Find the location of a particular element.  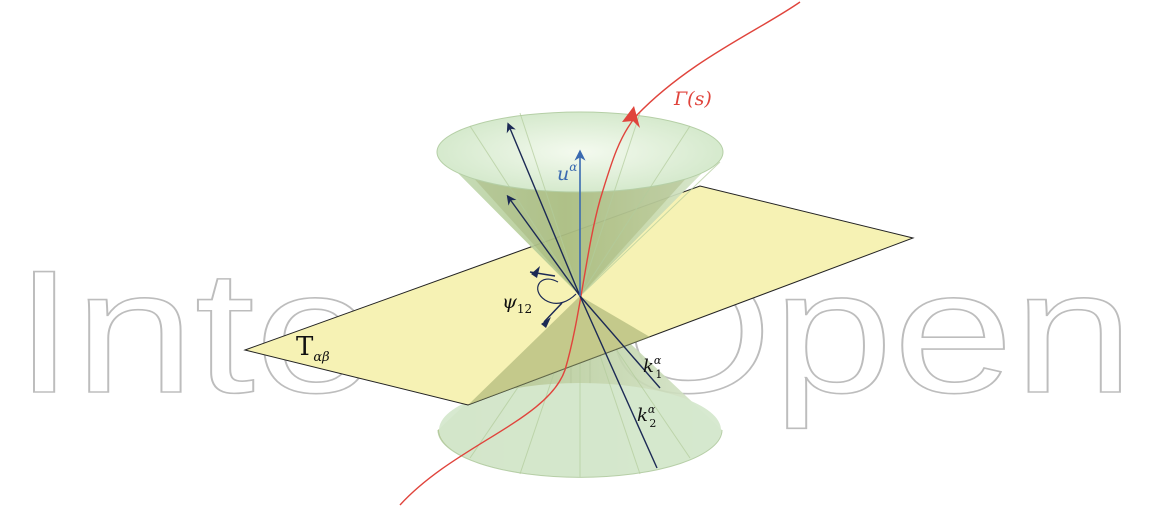

plane-label-sub: αβ is located at coordinates (321, 357).